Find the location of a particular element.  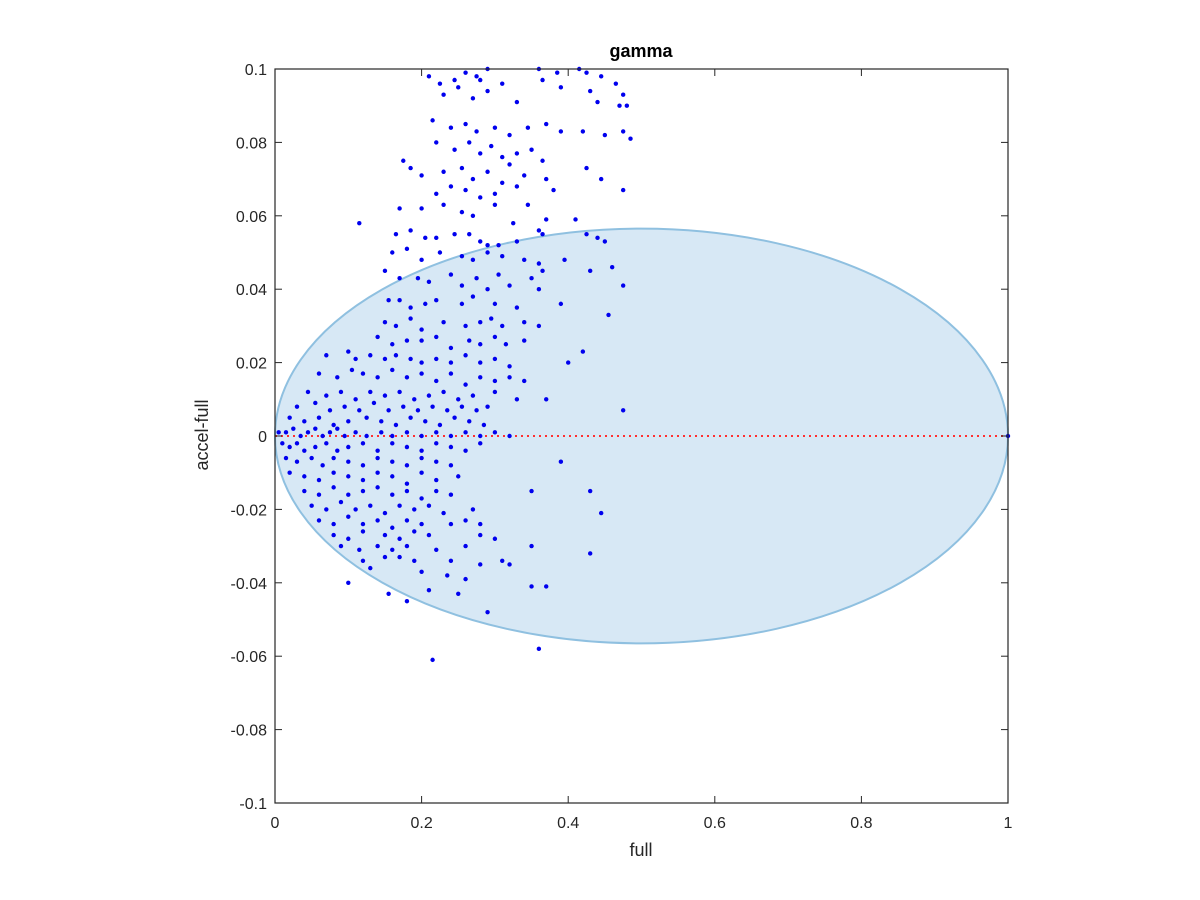

x-tick-label: 0 is located at coordinates (275, 823).